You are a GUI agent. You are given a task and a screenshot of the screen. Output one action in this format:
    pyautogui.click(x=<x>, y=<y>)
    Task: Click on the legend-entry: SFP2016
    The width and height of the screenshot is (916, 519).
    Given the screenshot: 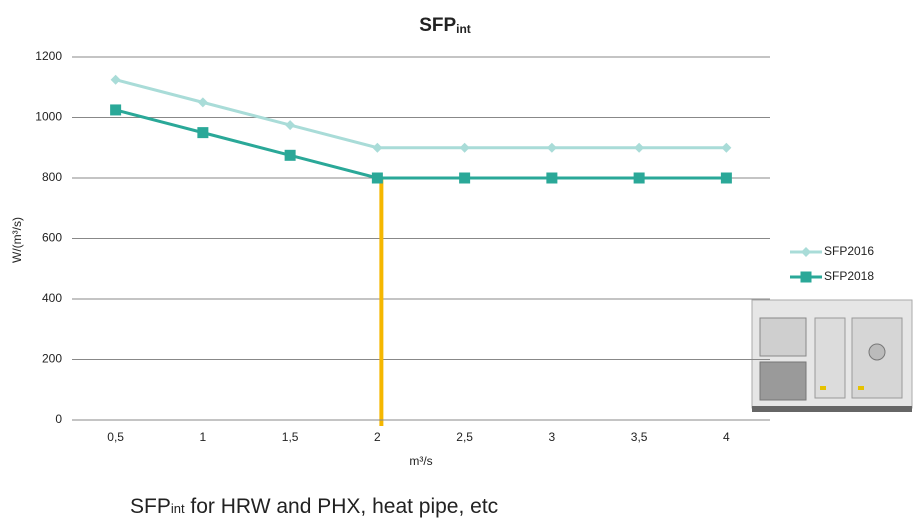 What is the action you would take?
    pyautogui.click(x=832, y=251)
    